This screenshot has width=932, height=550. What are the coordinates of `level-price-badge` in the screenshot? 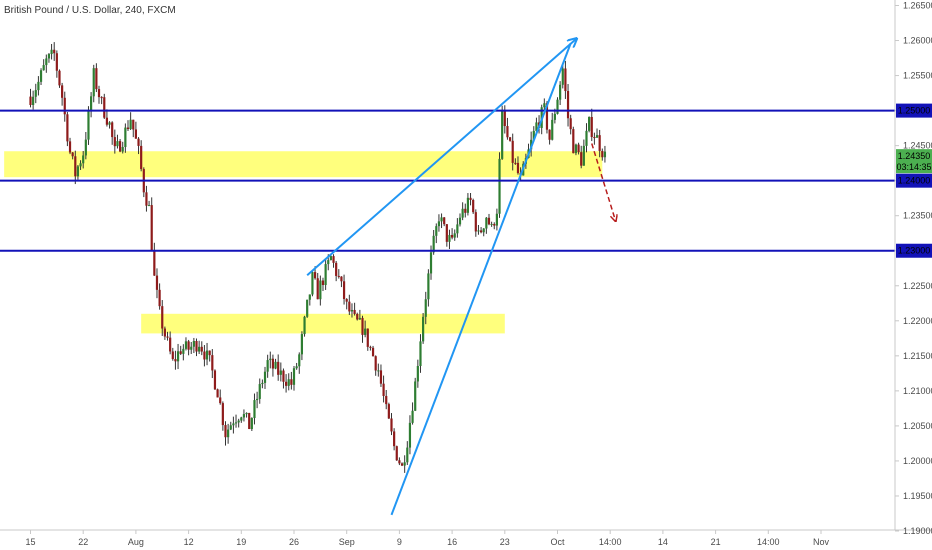 It's located at (914, 180).